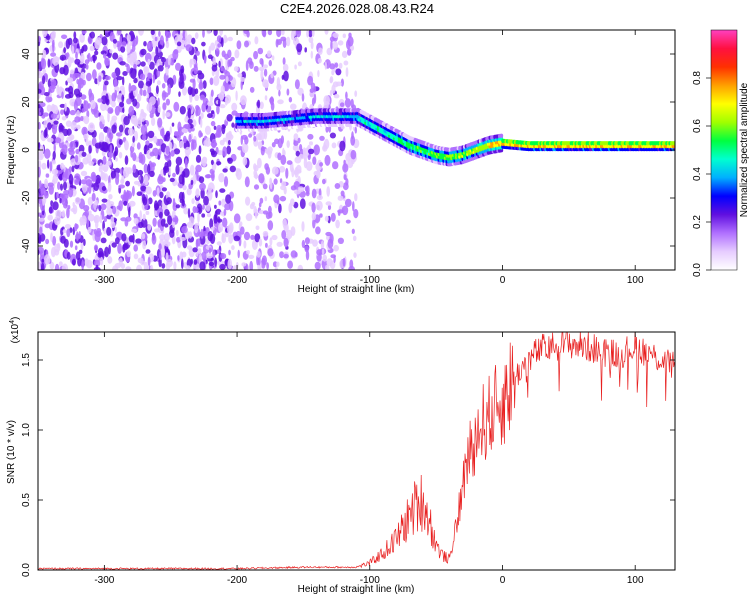 This screenshot has height=600, width=750. I want to click on snr-y-axis-label: SNR (10 * v/v), so click(11, 452).